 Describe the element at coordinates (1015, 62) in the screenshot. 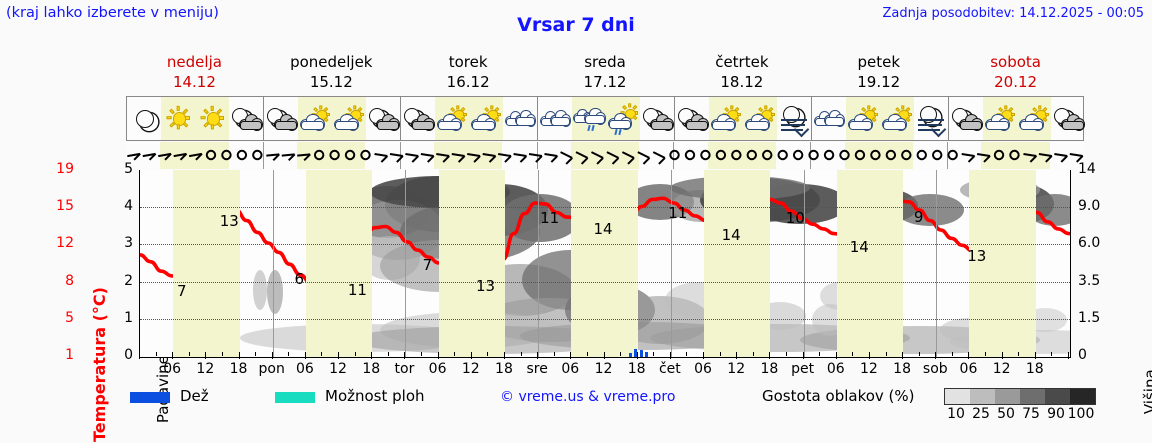

I see `day-name: sobota` at that location.